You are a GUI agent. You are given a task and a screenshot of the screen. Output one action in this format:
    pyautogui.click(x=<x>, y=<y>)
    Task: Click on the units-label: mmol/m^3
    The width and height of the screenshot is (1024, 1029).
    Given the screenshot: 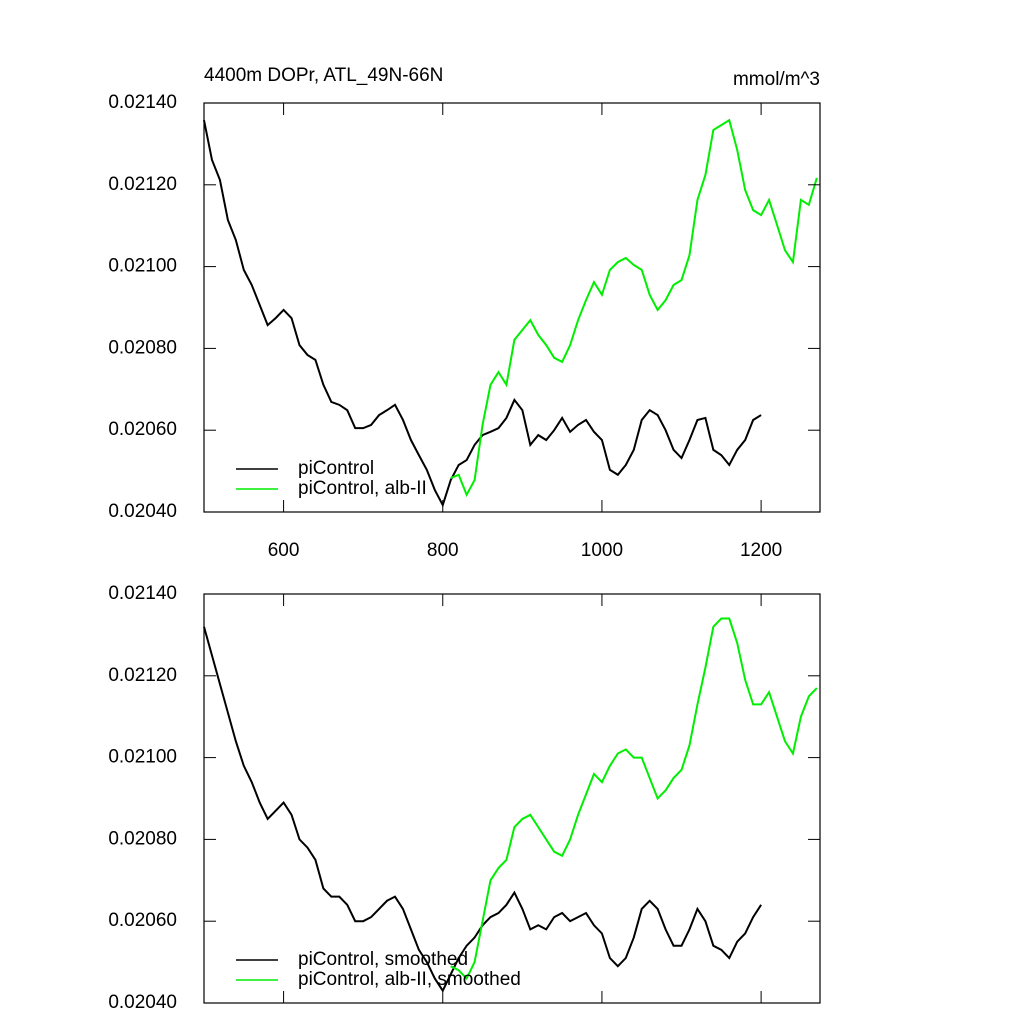 What is the action you would take?
    pyautogui.click(x=776, y=79)
    